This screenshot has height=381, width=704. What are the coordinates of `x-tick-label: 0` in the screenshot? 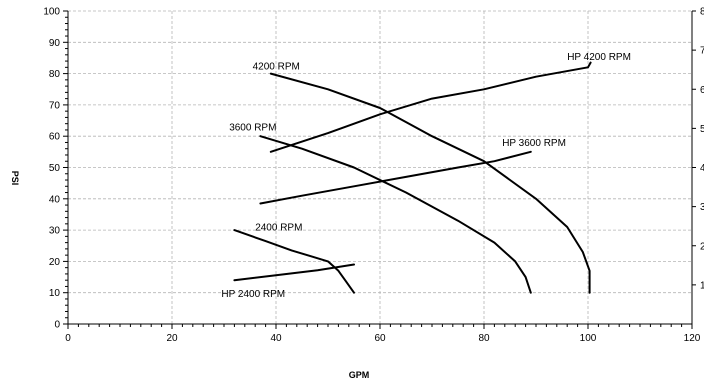 It's located at (68, 338).